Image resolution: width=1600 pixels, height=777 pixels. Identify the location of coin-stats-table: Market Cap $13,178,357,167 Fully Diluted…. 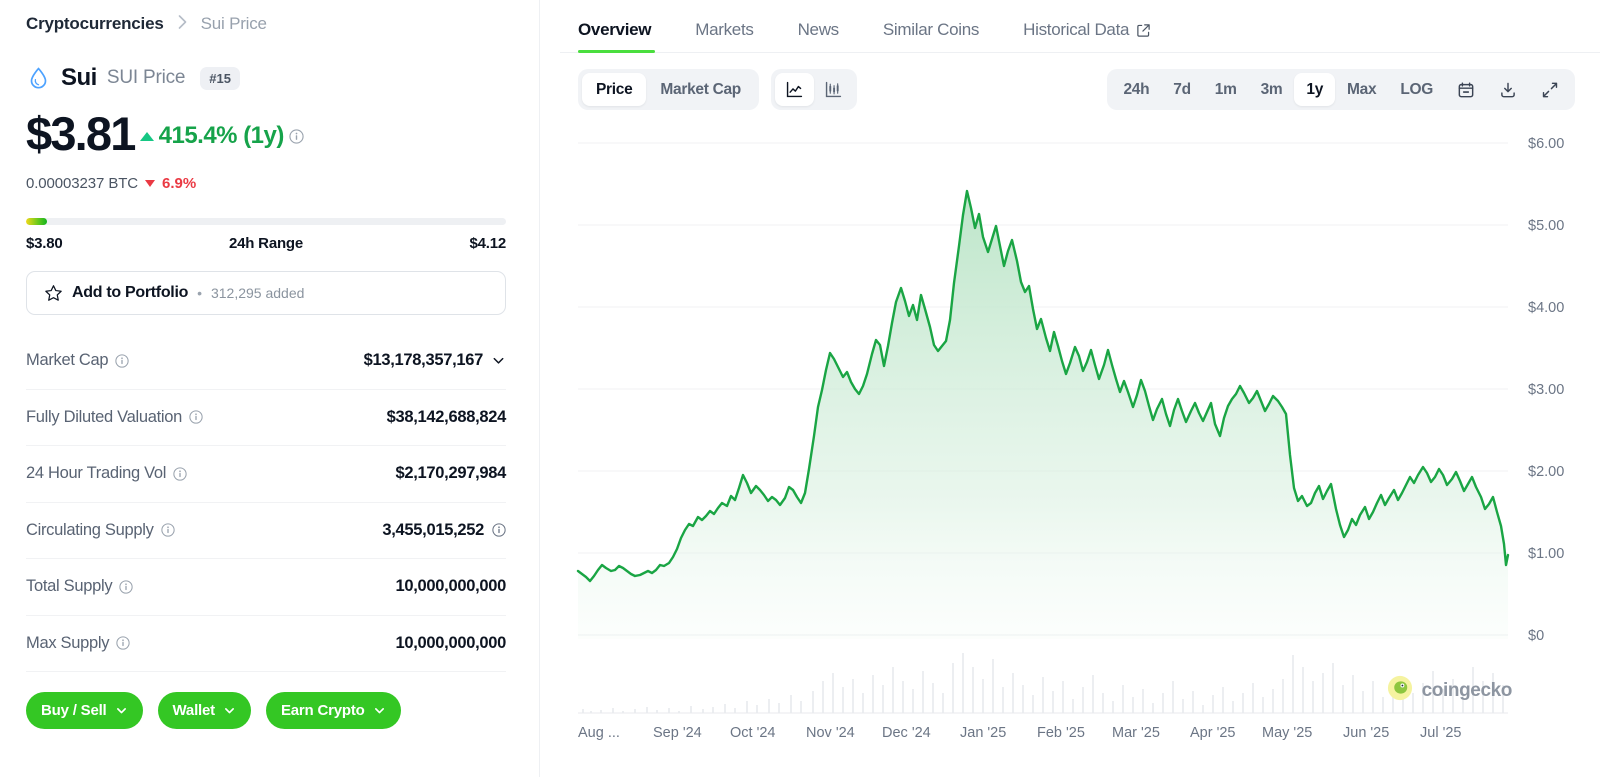
(266, 502).